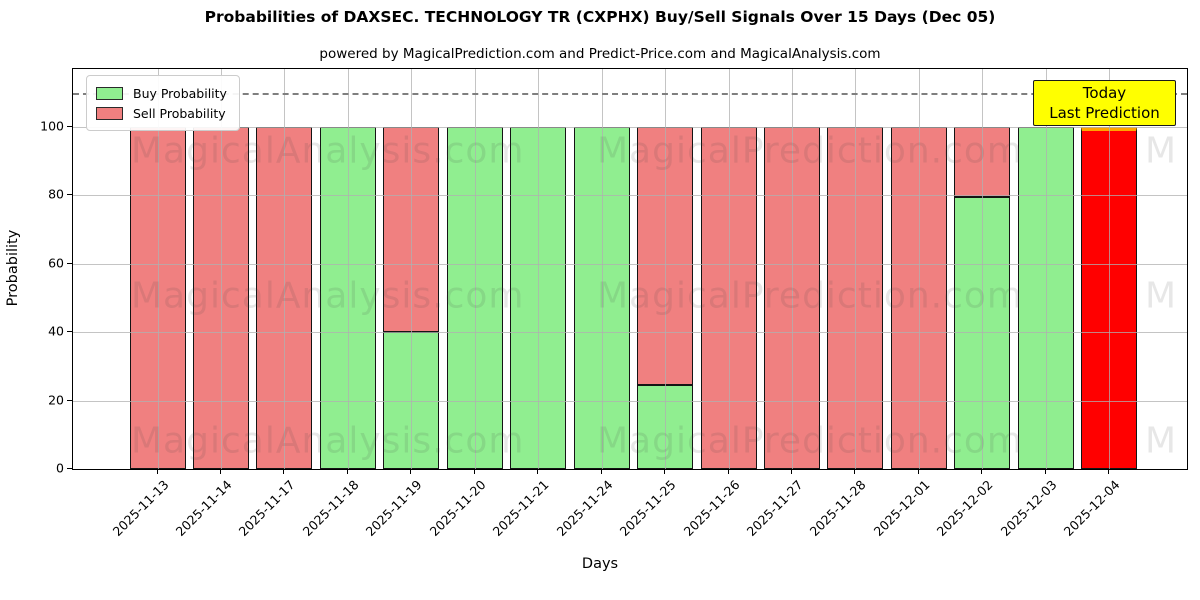 The width and height of the screenshot is (1200, 600). What do you see at coordinates (1104, 113) in the screenshot?
I see `today-annotation-line2: Last Prediction` at bounding box center [1104, 113].